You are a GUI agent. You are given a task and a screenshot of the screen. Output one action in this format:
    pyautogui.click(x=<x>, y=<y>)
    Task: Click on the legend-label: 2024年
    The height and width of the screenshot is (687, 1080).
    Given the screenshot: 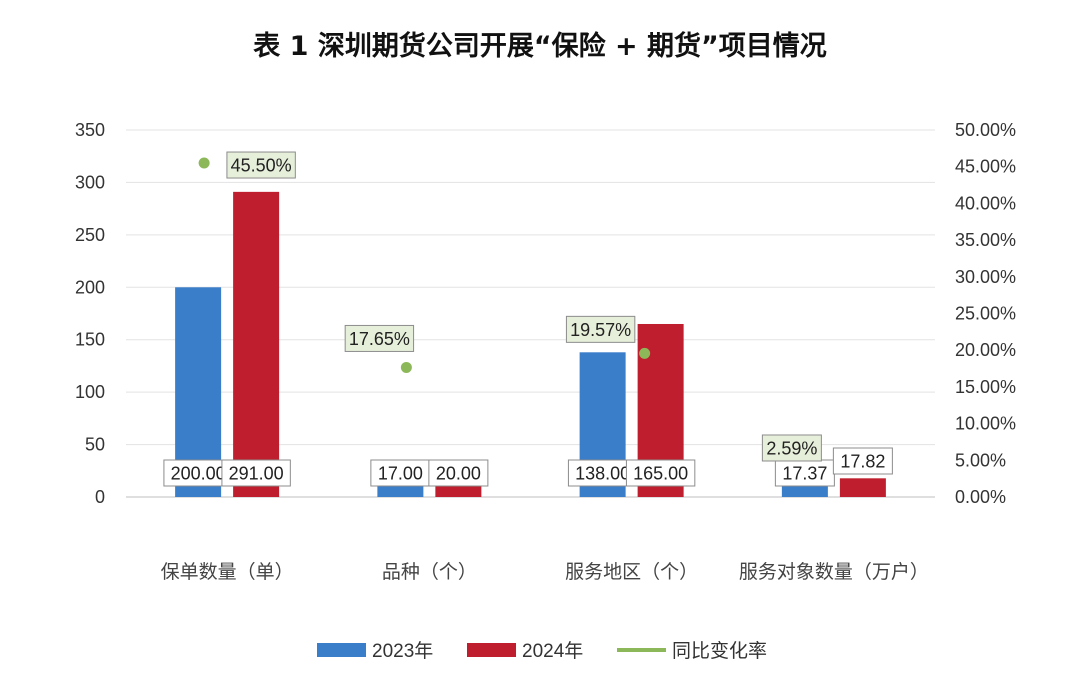 What is the action you would take?
    pyautogui.click(x=552, y=651)
    